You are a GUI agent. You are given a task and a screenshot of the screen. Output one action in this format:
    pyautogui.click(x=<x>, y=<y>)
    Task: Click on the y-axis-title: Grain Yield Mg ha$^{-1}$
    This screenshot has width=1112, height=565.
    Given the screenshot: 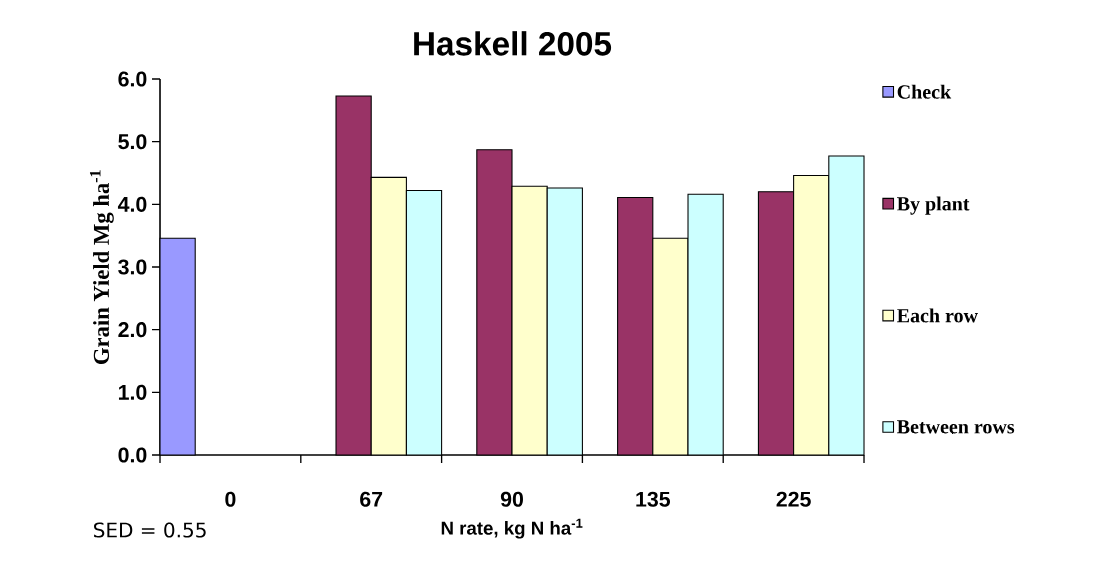 What is the action you would take?
    pyautogui.click(x=101, y=267)
    